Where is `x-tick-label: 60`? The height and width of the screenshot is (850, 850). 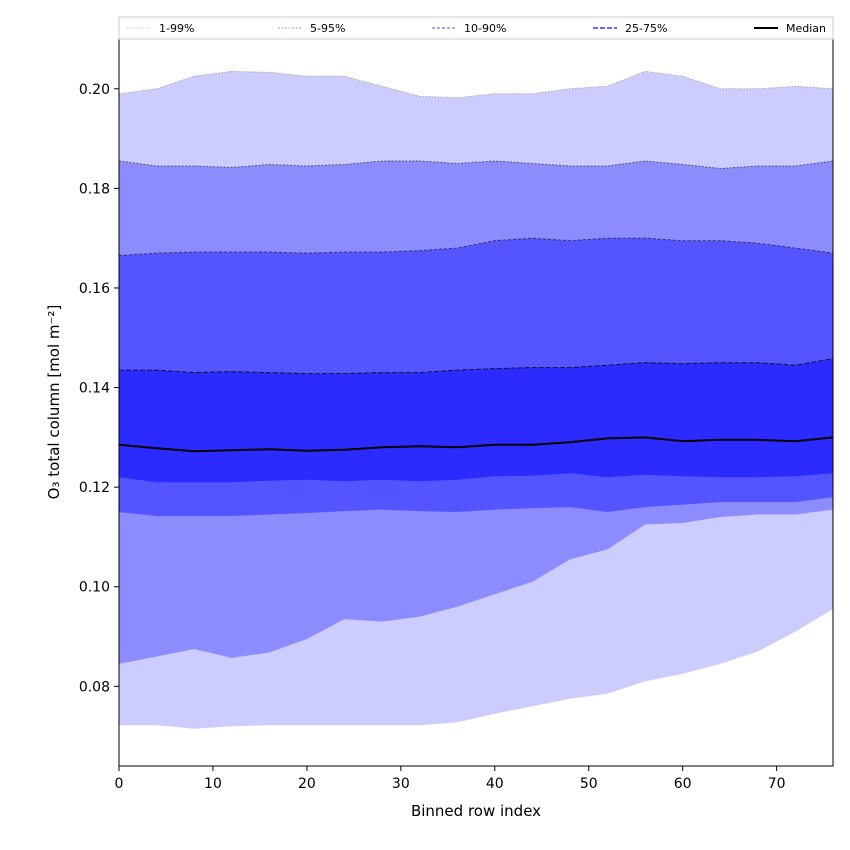
x-tick-label: 60 is located at coordinates (683, 784).